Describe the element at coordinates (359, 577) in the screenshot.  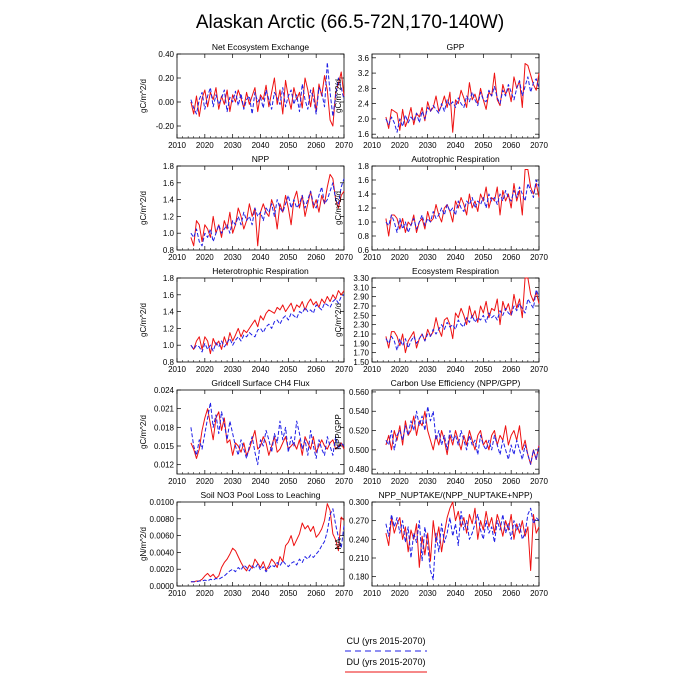
I see `y-tick-label: 0.180` at that location.